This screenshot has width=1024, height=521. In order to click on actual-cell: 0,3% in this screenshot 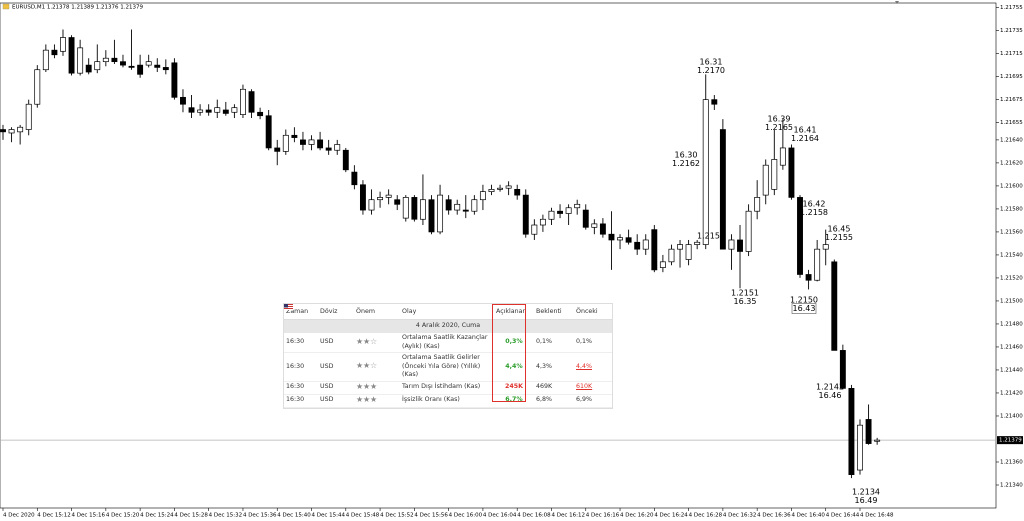, I will do `click(514, 343)`.